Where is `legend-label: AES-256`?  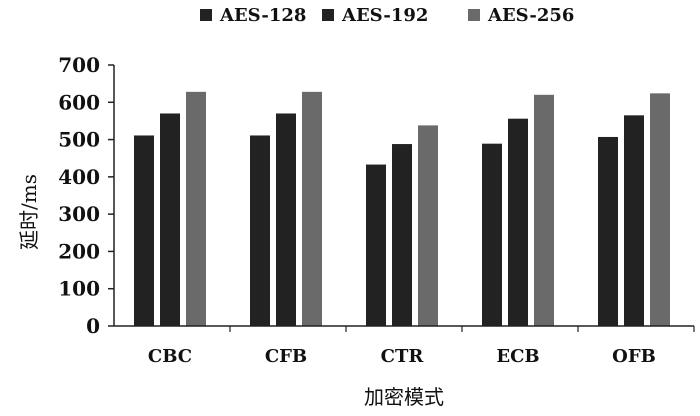
legend-label: AES-256 is located at coordinates (530, 15).